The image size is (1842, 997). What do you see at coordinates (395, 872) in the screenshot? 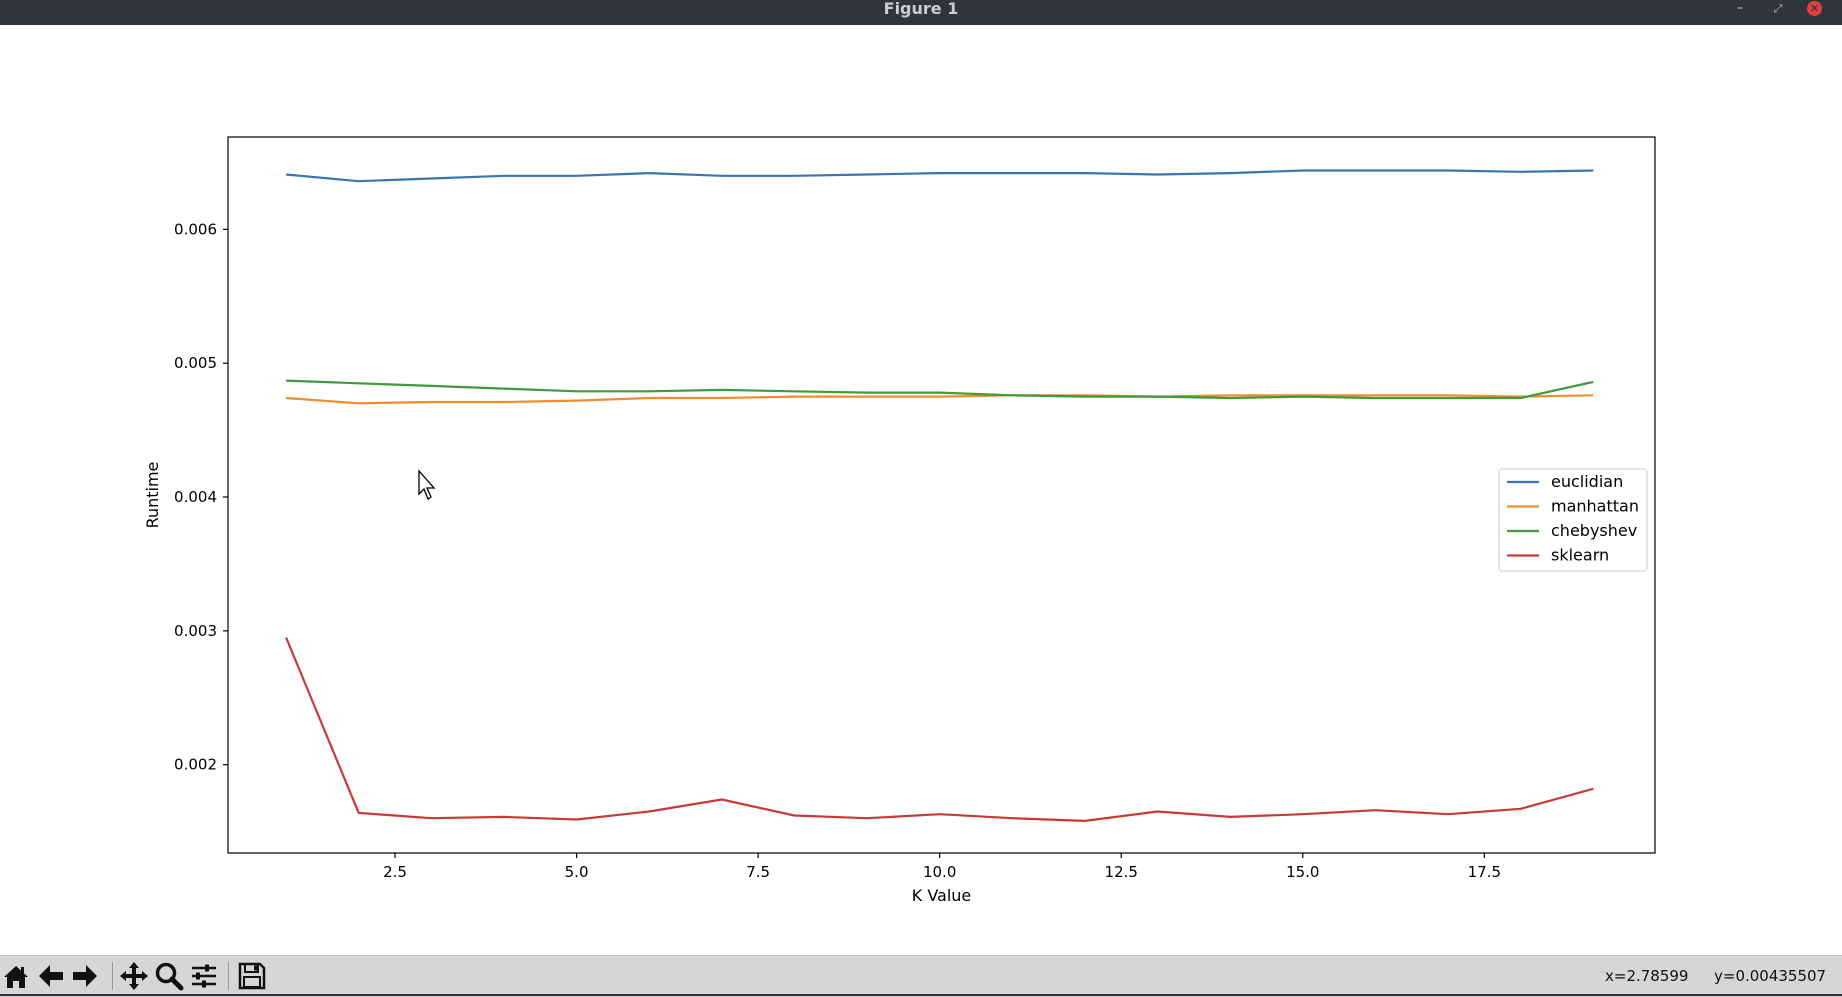
I see `x-tick-label: 2.5` at bounding box center [395, 872].